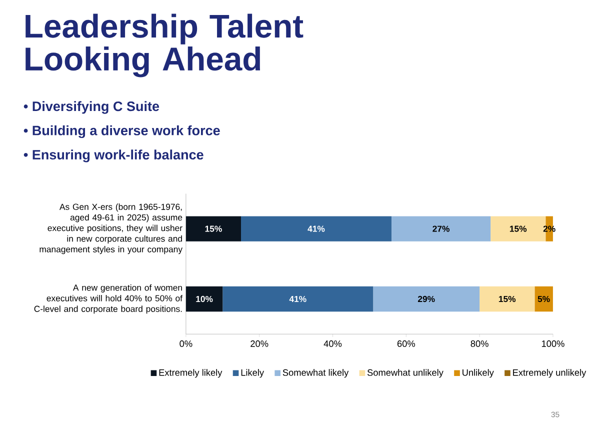 The width and height of the screenshot is (591, 430). Describe the element at coordinates (92, 107) in the screenshot. I see `text: • Diversifying C Suite` at that location.